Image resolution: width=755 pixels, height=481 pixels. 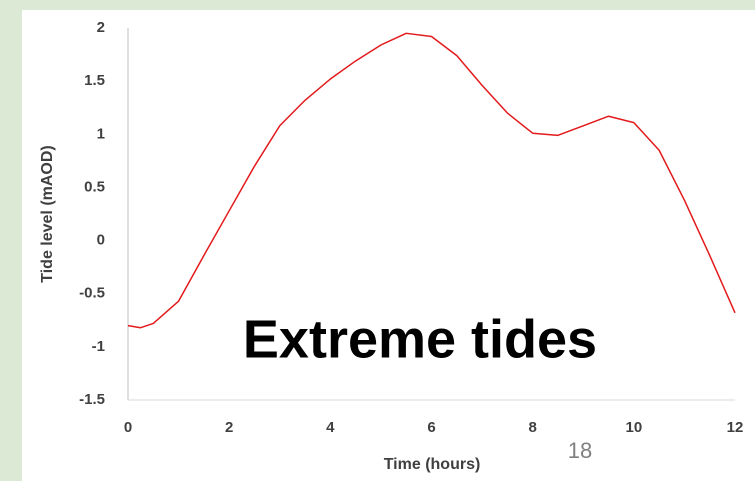 What do you see at coordinates (128, 427) in the screenshot?
I see `x-tick-label: 0` at bounding box center [128, 427].